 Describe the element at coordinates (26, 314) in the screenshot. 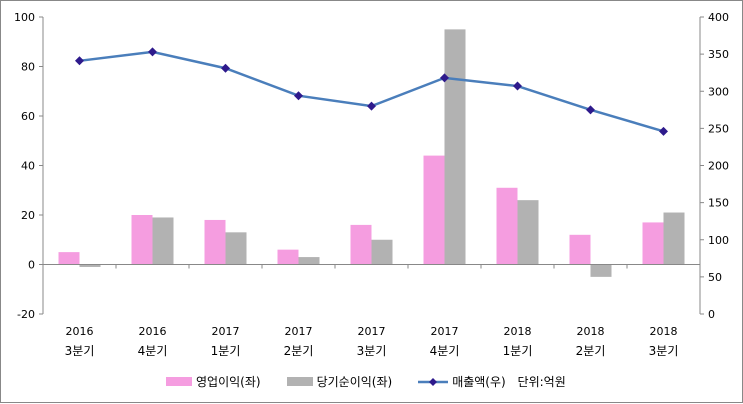

I see `left-tick-label: -20` at that location.